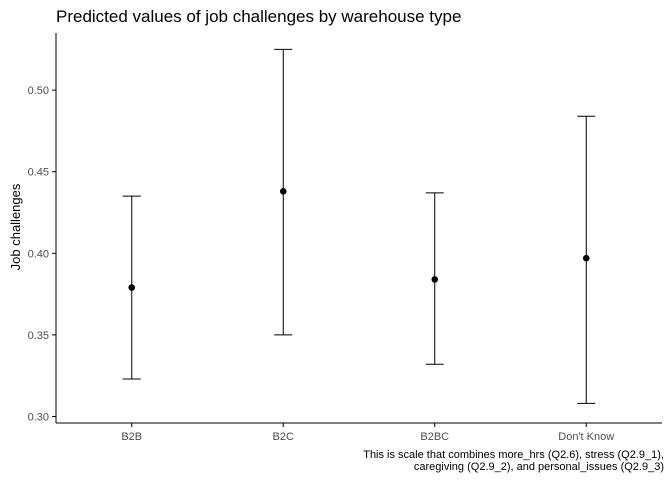  What do you see at coordinates (367, 433) in the screenshot?
I see `x-ticks: B2B B2C B2BC Don't Know` at bounding box center [367, 433].